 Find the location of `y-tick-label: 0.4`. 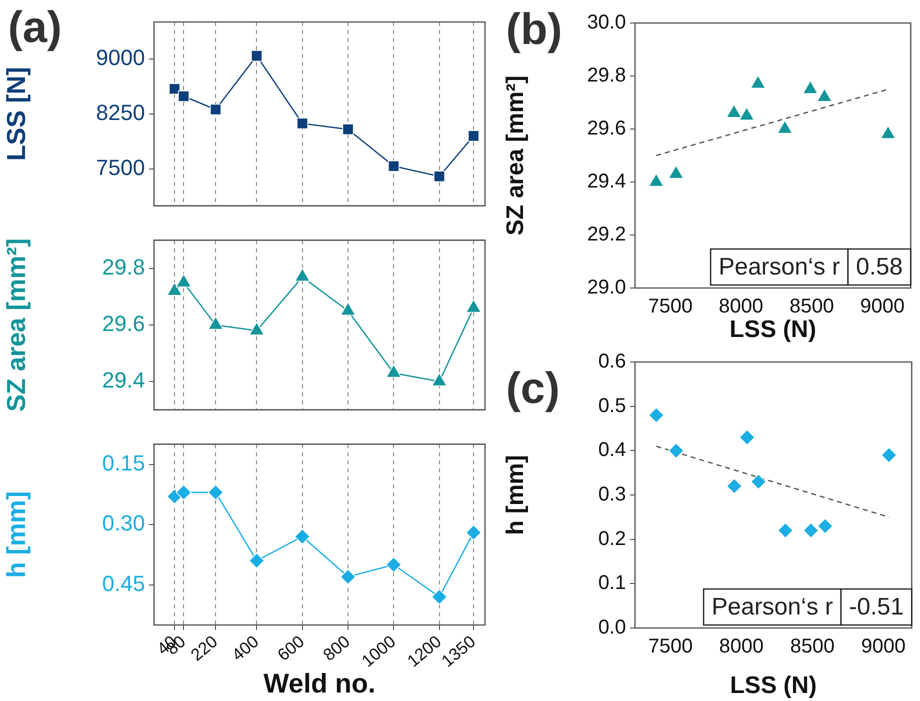

y-tick-label: 0.4 is located at coordinates (612, 450).